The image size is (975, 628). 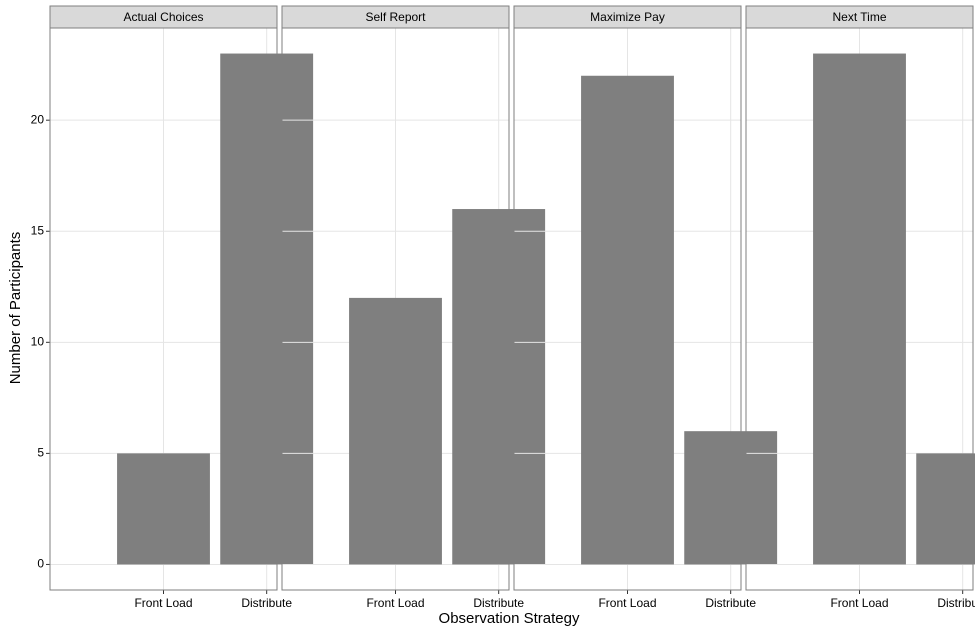 I want to click on y-tick-label: 15, so click(x=38, y=230).